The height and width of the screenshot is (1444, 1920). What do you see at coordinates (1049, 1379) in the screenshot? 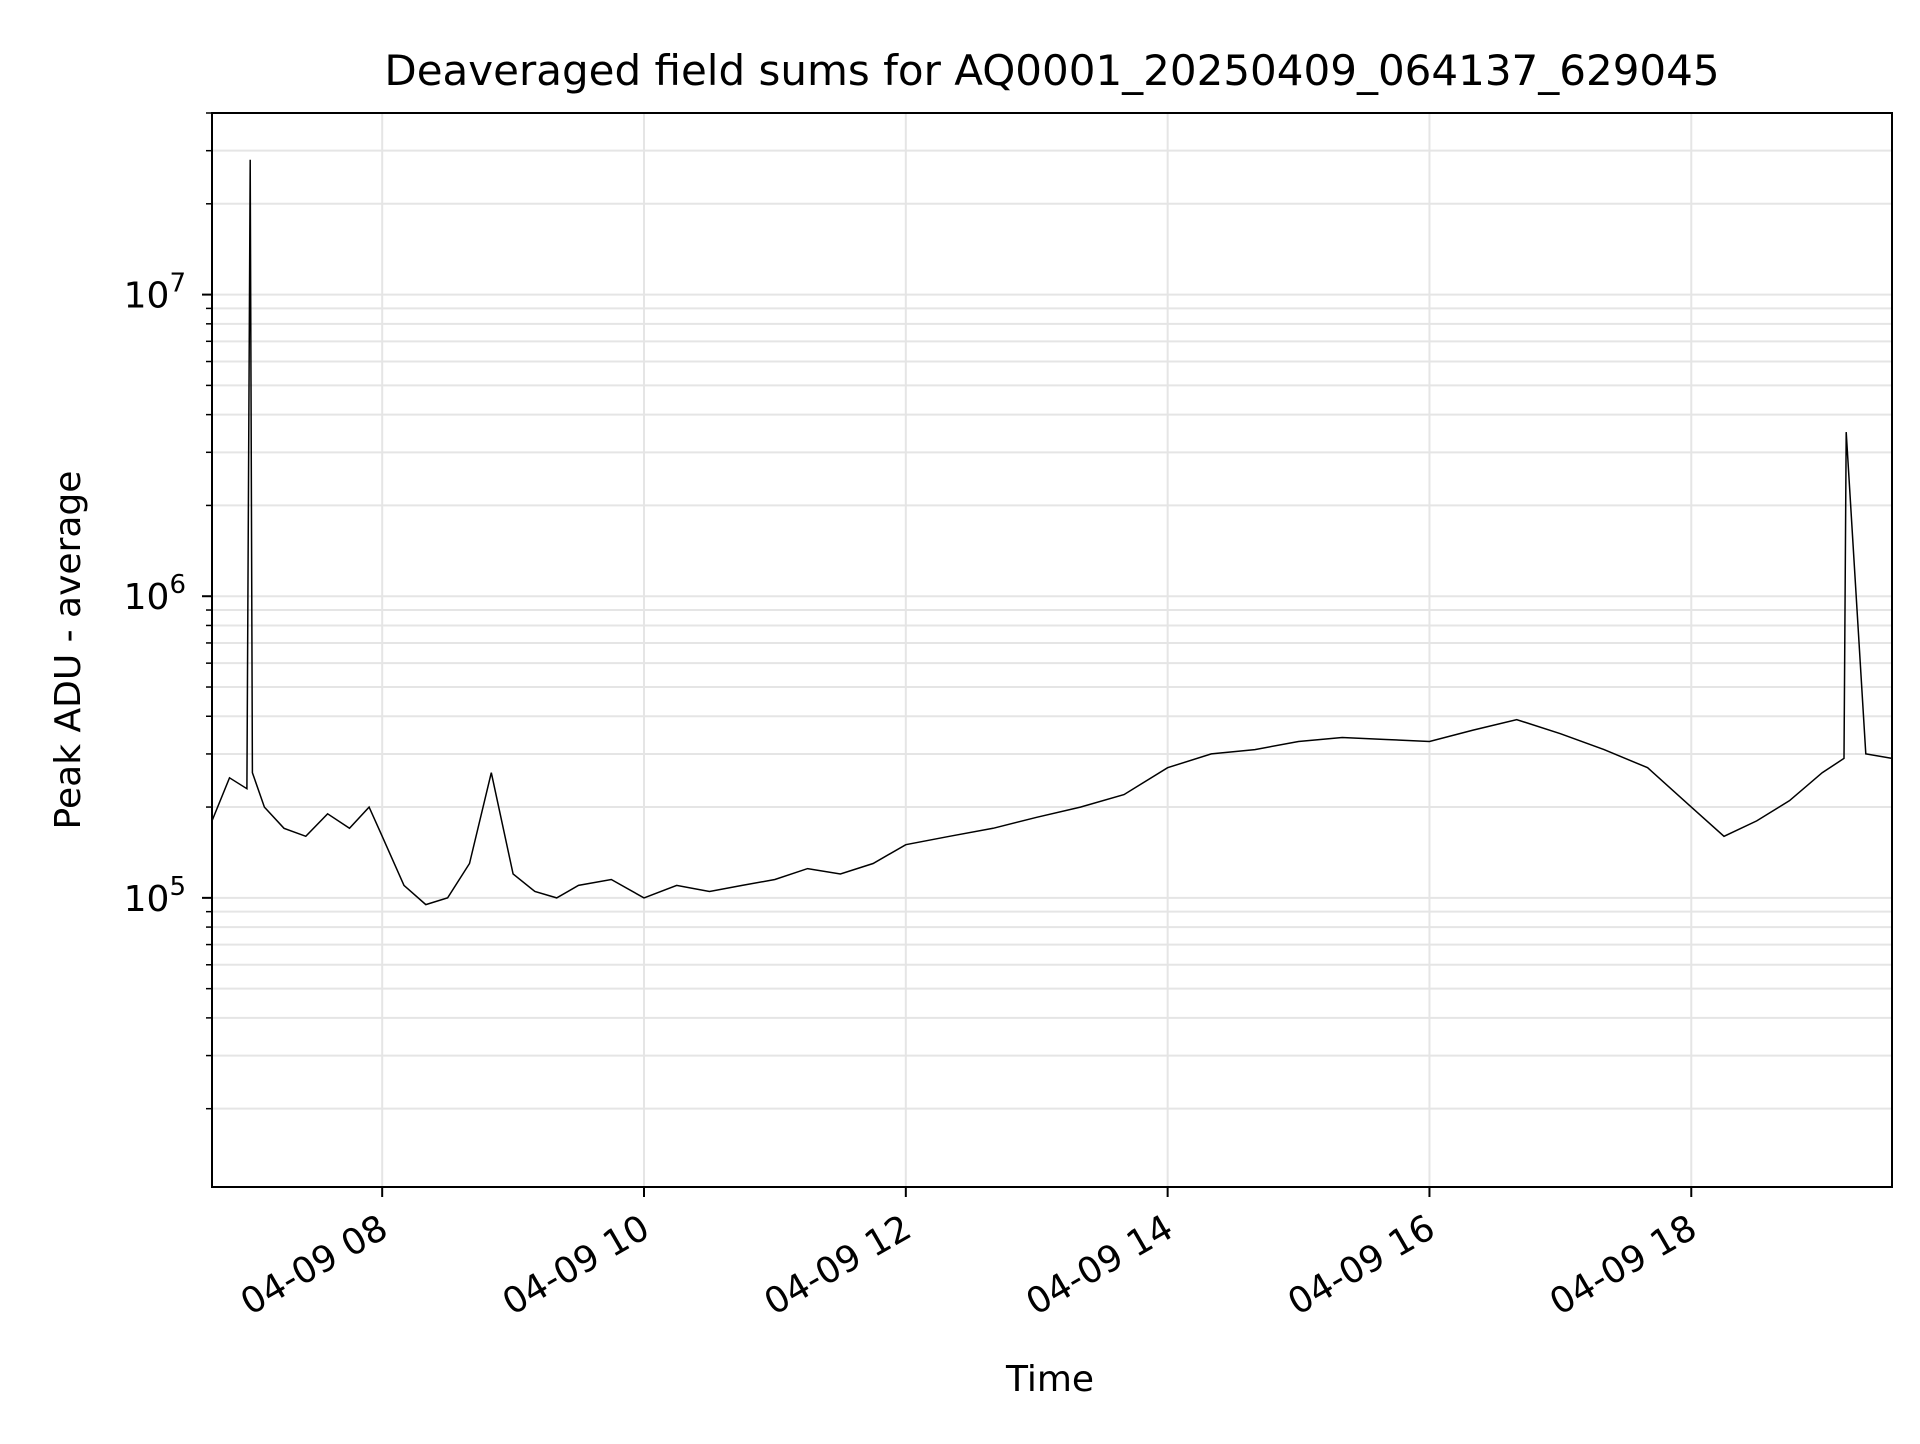
I see `x-axis-label: Time` at bounding box center [1049, 1379].